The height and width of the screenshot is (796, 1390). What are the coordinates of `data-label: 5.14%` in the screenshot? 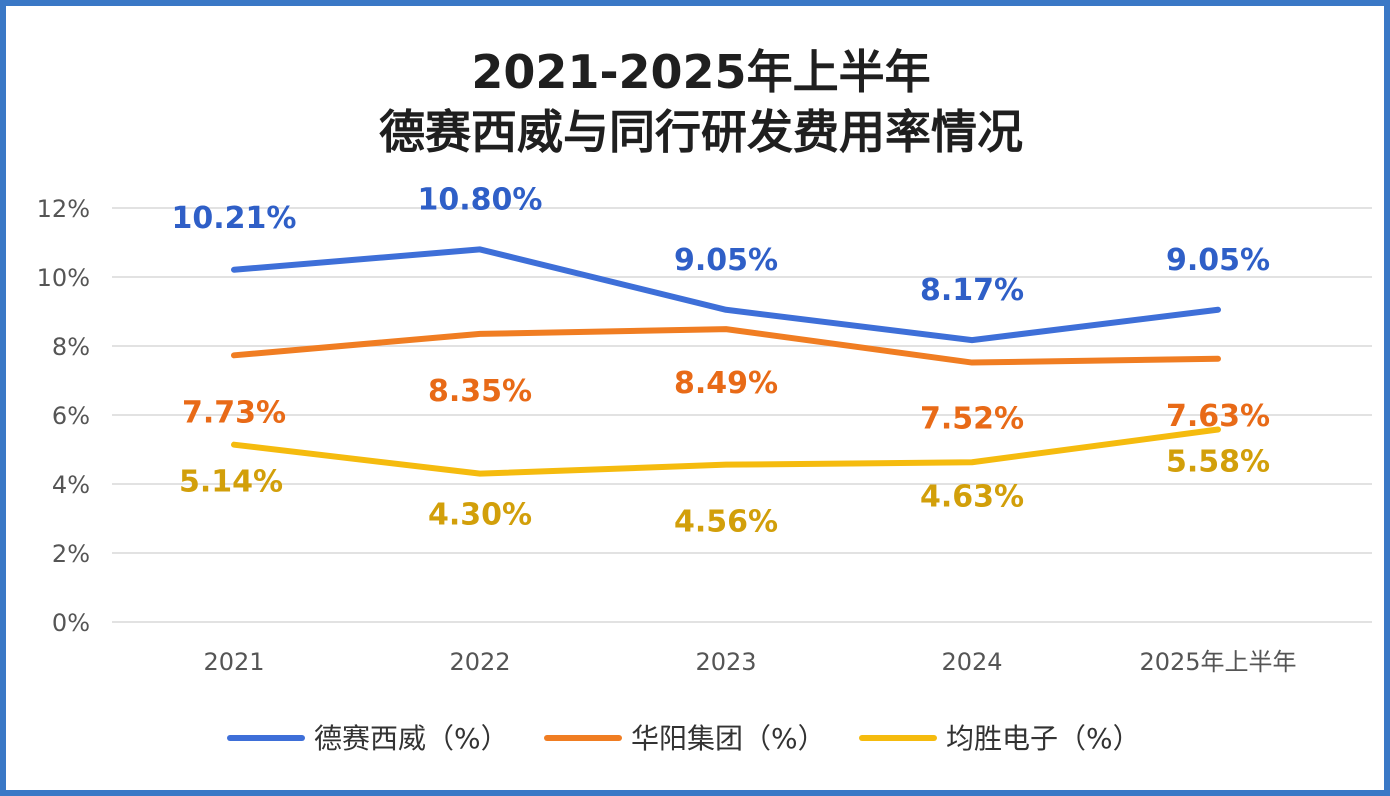 It's located at (231, 482).